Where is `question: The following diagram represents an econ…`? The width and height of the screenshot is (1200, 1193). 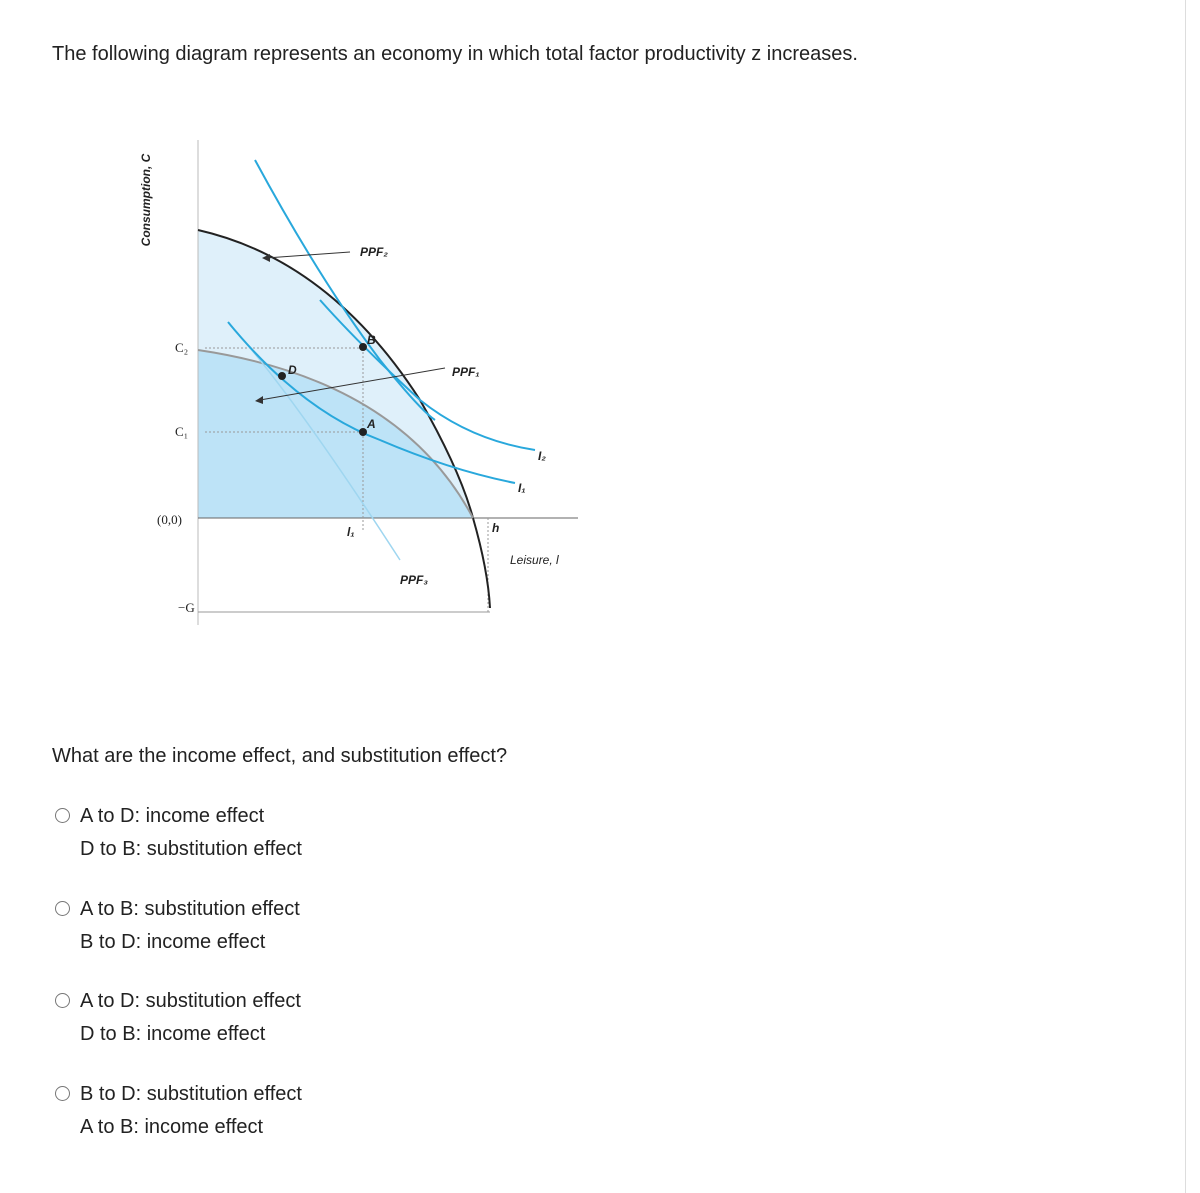 question: The following diagram represents an econ… is located at coordinates (455, 54).